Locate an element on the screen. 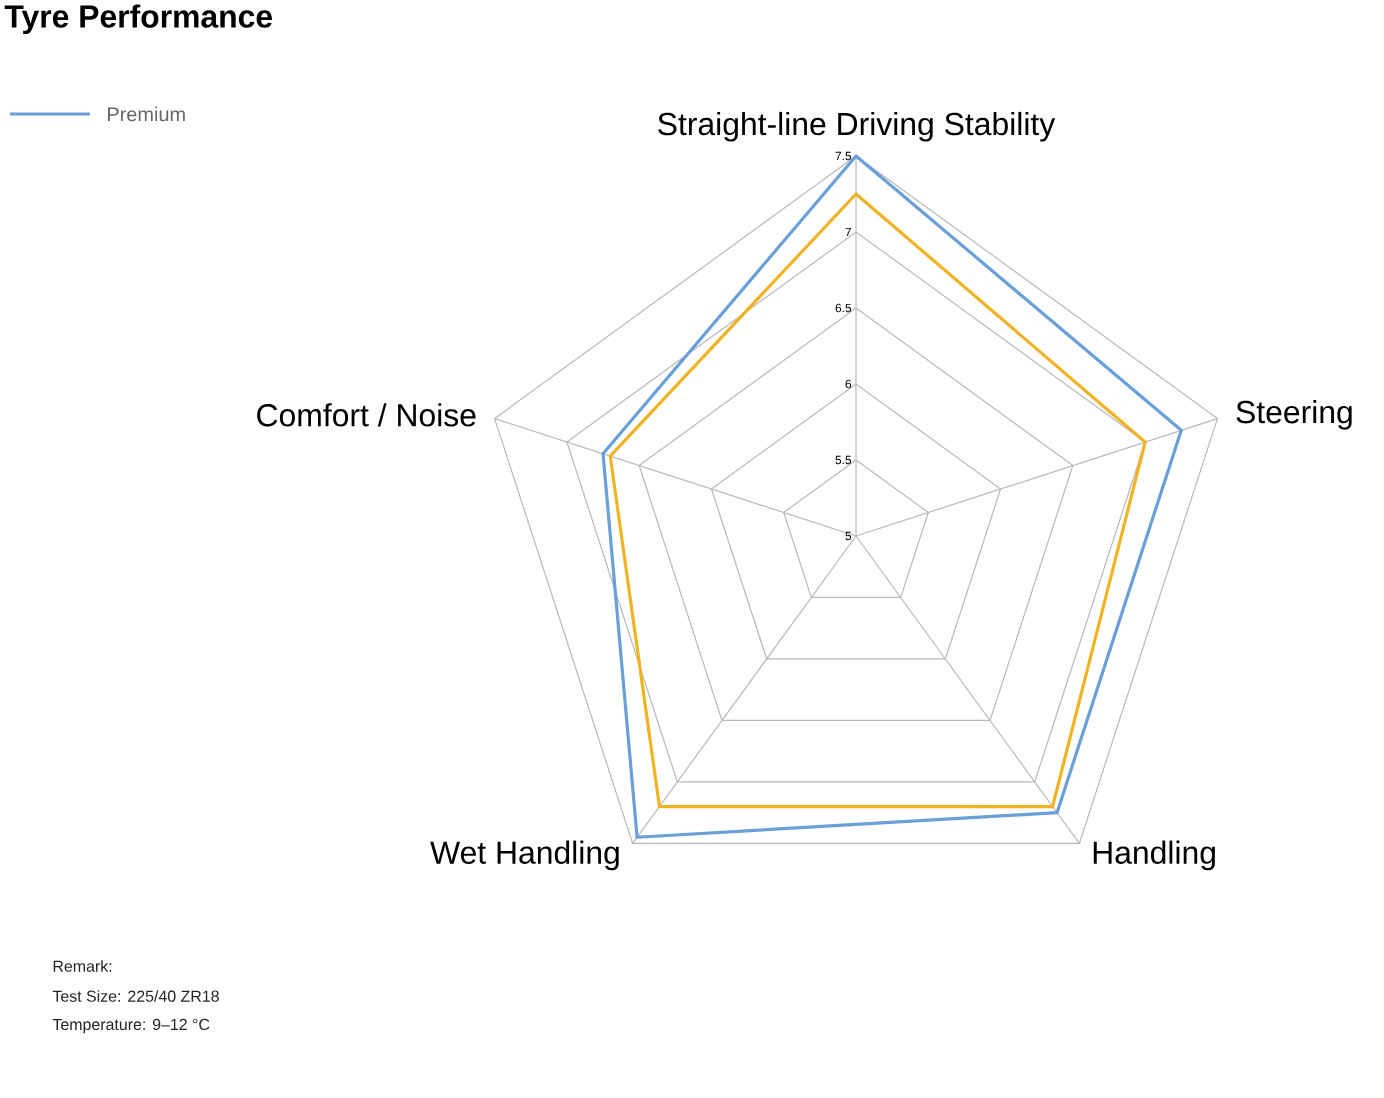  spoke-label: Wet Handling is located at coordinates (524, 855).